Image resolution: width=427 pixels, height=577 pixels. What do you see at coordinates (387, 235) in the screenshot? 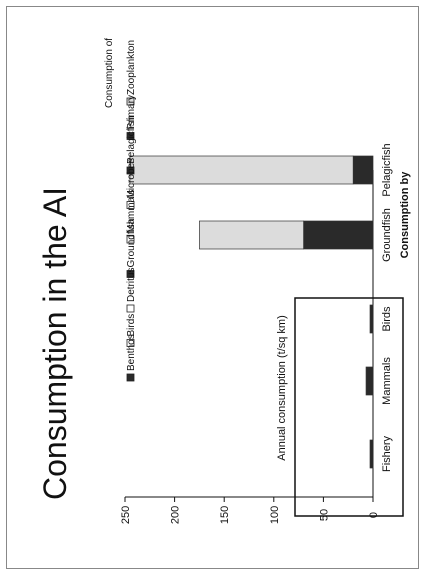
I see `category-label-groundfish: Groundfish` at bounding box center [387, 235].